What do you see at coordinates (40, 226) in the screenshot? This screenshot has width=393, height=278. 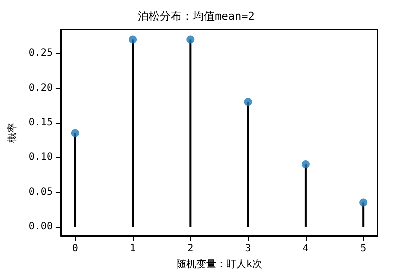 I see `y-tick-label: 0.00` at bounding box center [40, 226].